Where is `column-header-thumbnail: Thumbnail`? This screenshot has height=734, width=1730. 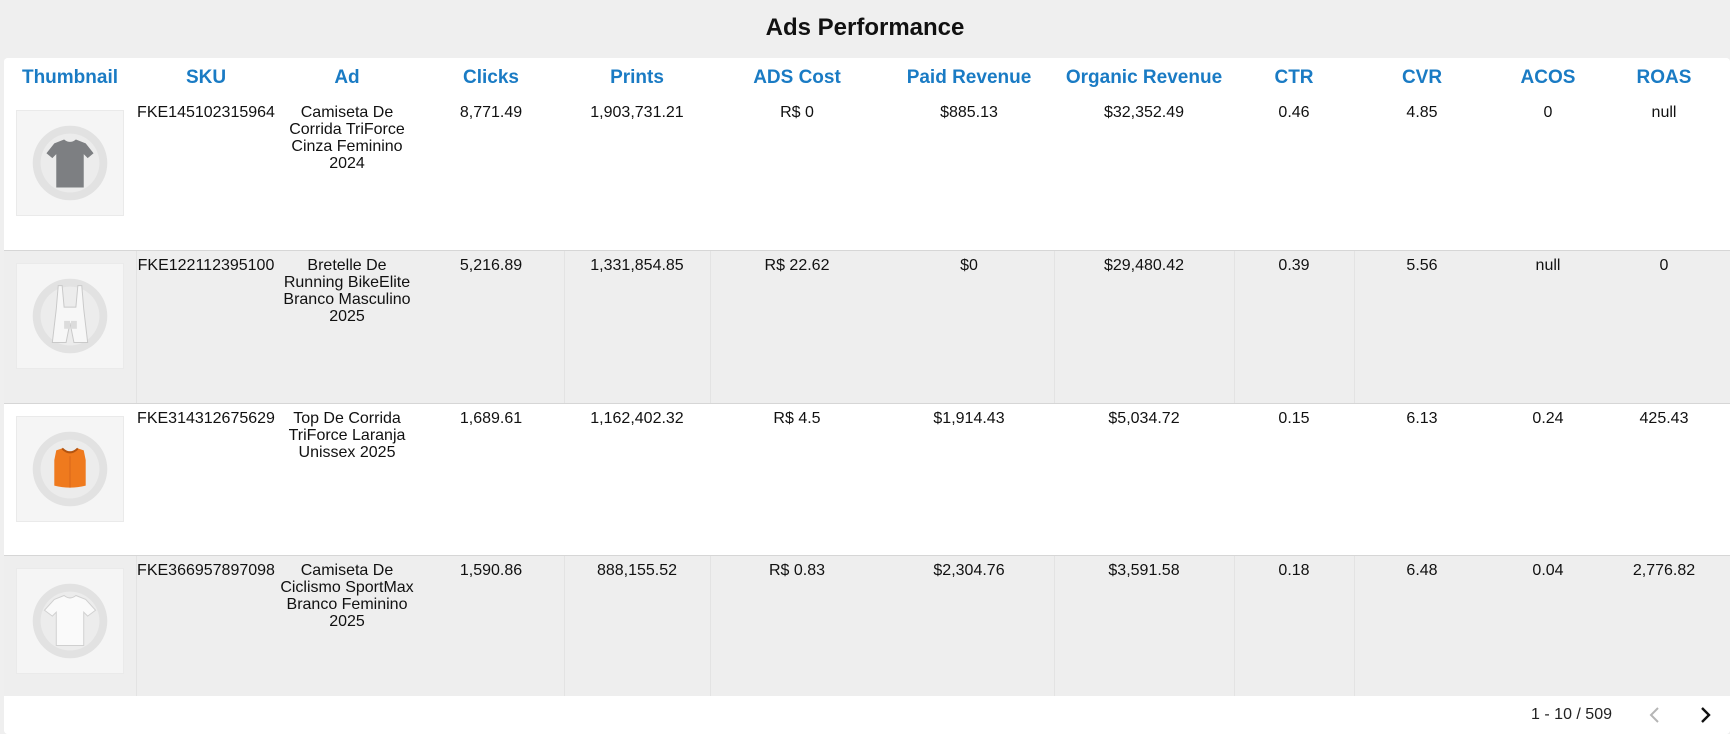
column-header-thumbnail: Thumbnail is located at coordinates (70, 77).